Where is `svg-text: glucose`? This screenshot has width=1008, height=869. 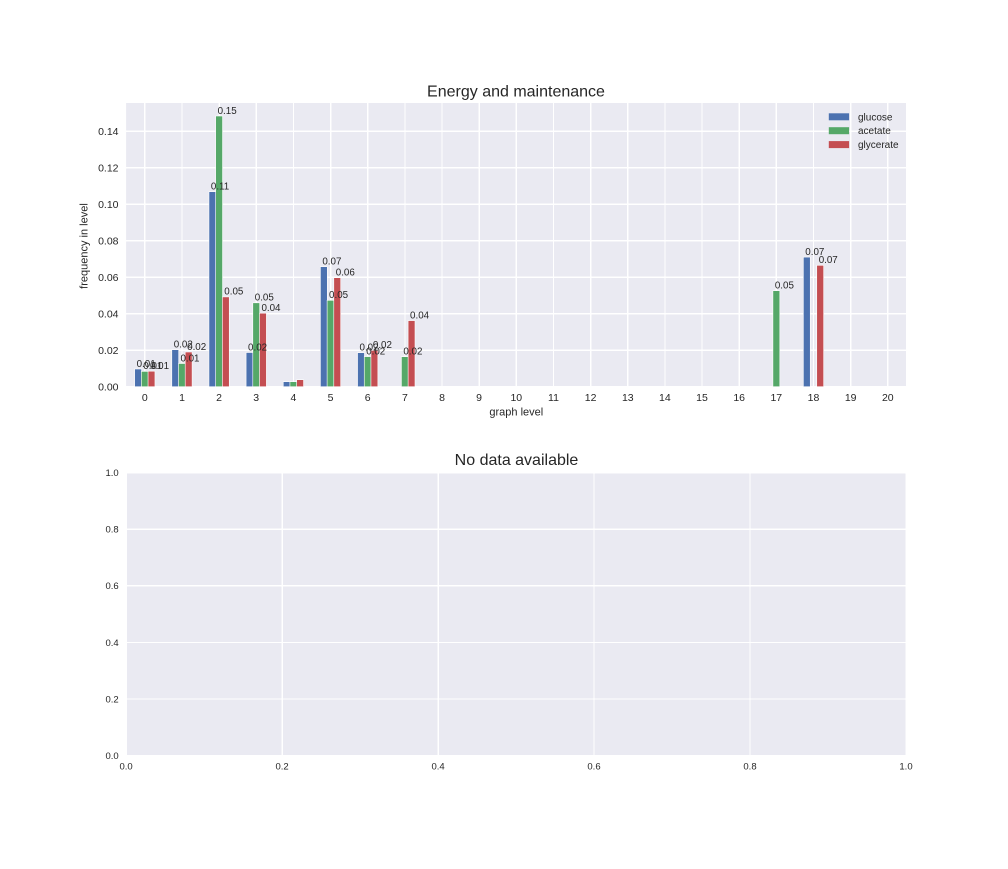
svg-text: glucose is located at coordinates (875, 117).